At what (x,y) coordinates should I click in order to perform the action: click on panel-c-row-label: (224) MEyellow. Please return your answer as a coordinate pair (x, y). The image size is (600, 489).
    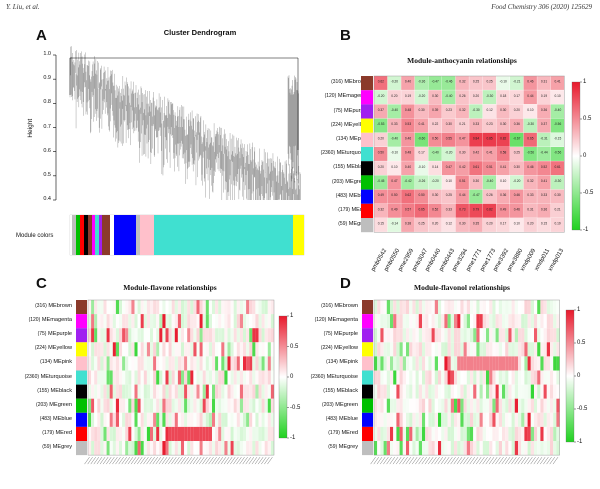
    Looking at the image, I should click on (36, 349).